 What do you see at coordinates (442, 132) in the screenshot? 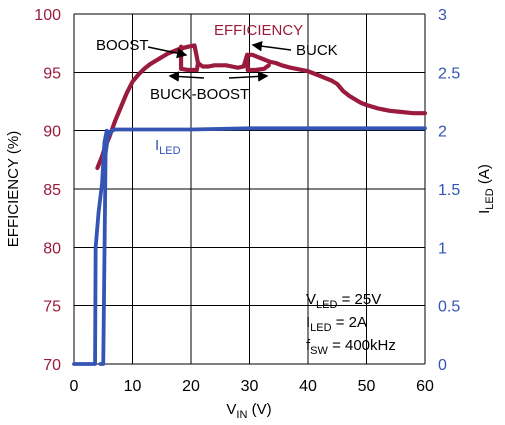
I see `y-right-tick-label-4: 2` at bounding box center [442, 132].